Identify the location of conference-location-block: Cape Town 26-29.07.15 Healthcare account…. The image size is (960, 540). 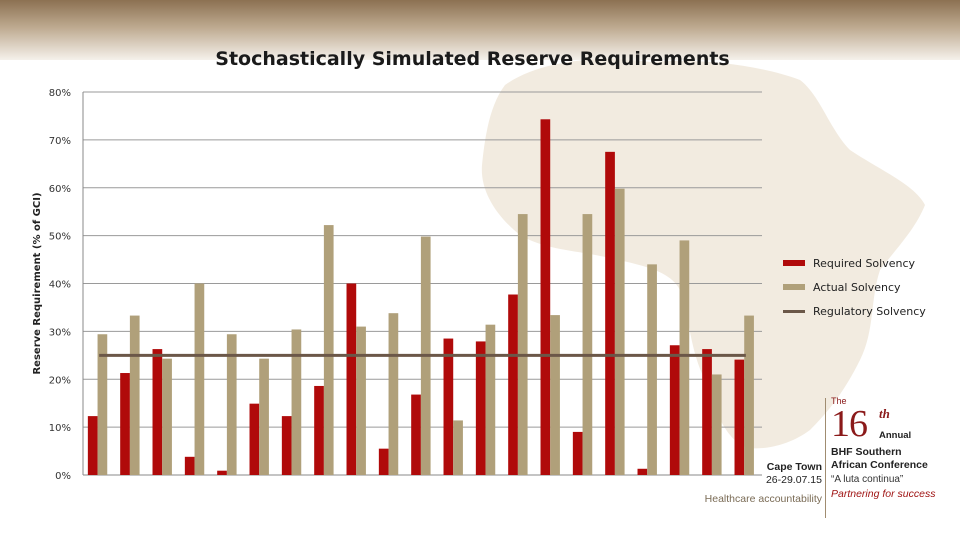
(756, 483).